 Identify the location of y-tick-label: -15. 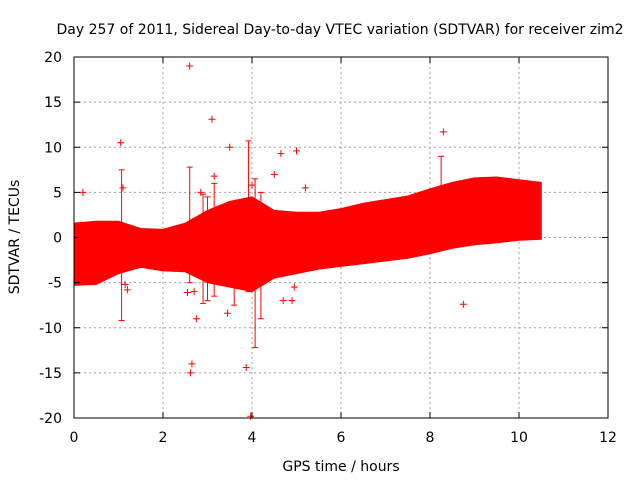
(50, 374).